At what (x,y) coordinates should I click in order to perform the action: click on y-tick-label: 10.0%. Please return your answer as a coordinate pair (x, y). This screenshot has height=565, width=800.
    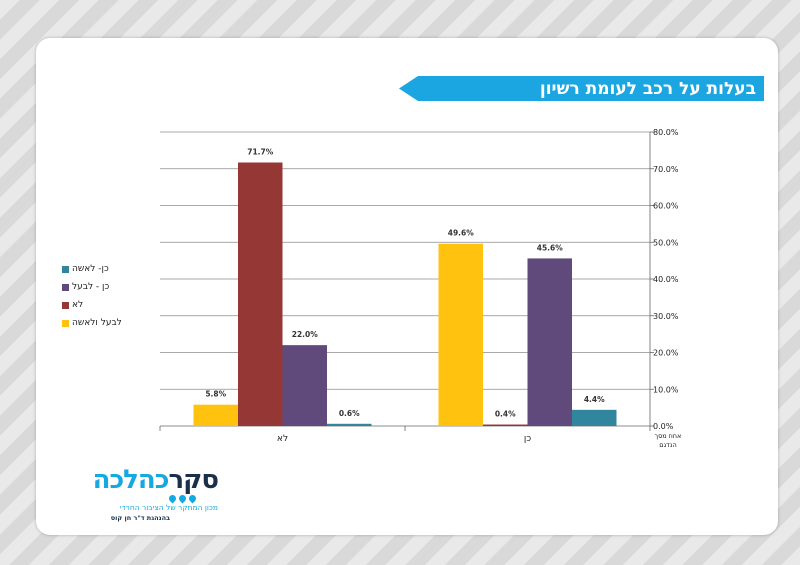
    Looking at the image, I should click on (666, 389).